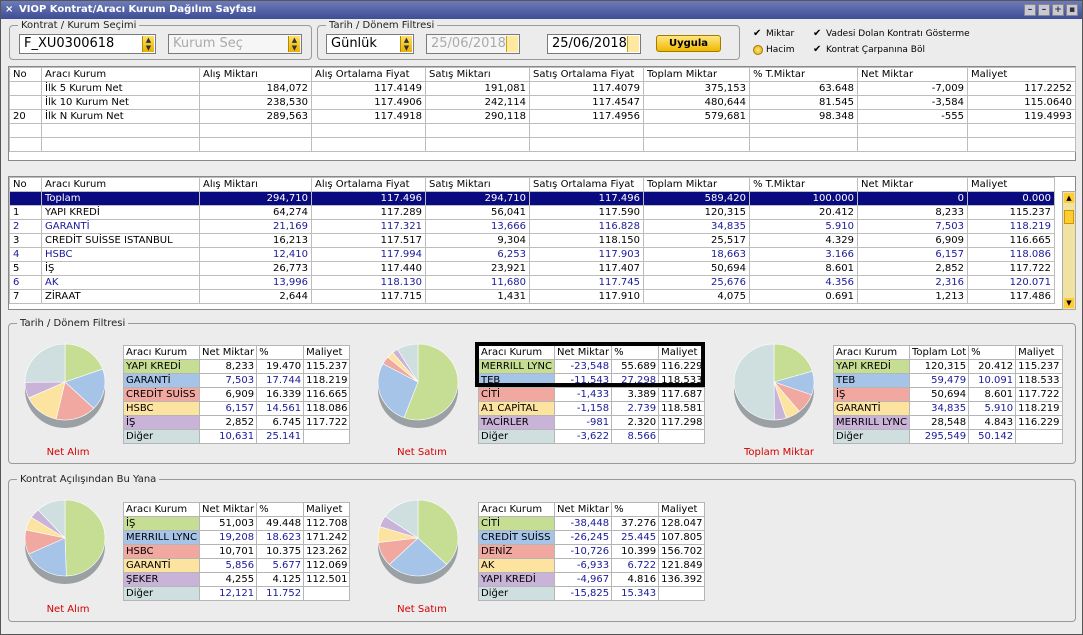 The width and height of the screenshot is (1083, 635). I want to click on carpan-option: ✔ Kontrat Çarpanına Böl, so click(869, 50).